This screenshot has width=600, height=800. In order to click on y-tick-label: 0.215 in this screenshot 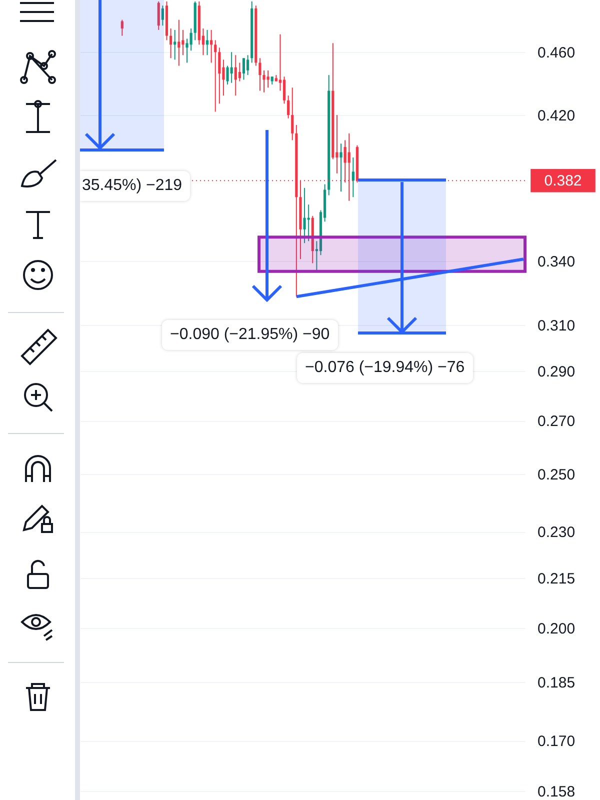, I will do `click(557, 579)`.